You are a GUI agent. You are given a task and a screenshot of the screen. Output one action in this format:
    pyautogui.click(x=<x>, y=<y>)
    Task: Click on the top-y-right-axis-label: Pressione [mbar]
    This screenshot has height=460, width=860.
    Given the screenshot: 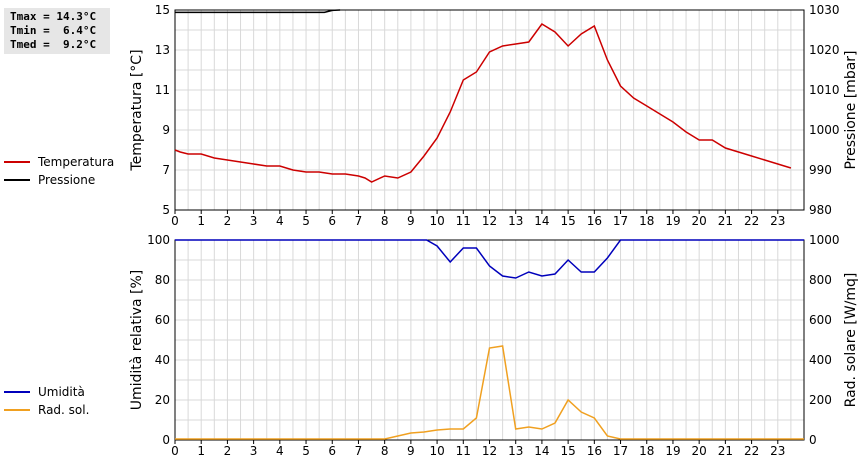 What is the action you would take?
    pyautogui.click(x=851, y=109)
    